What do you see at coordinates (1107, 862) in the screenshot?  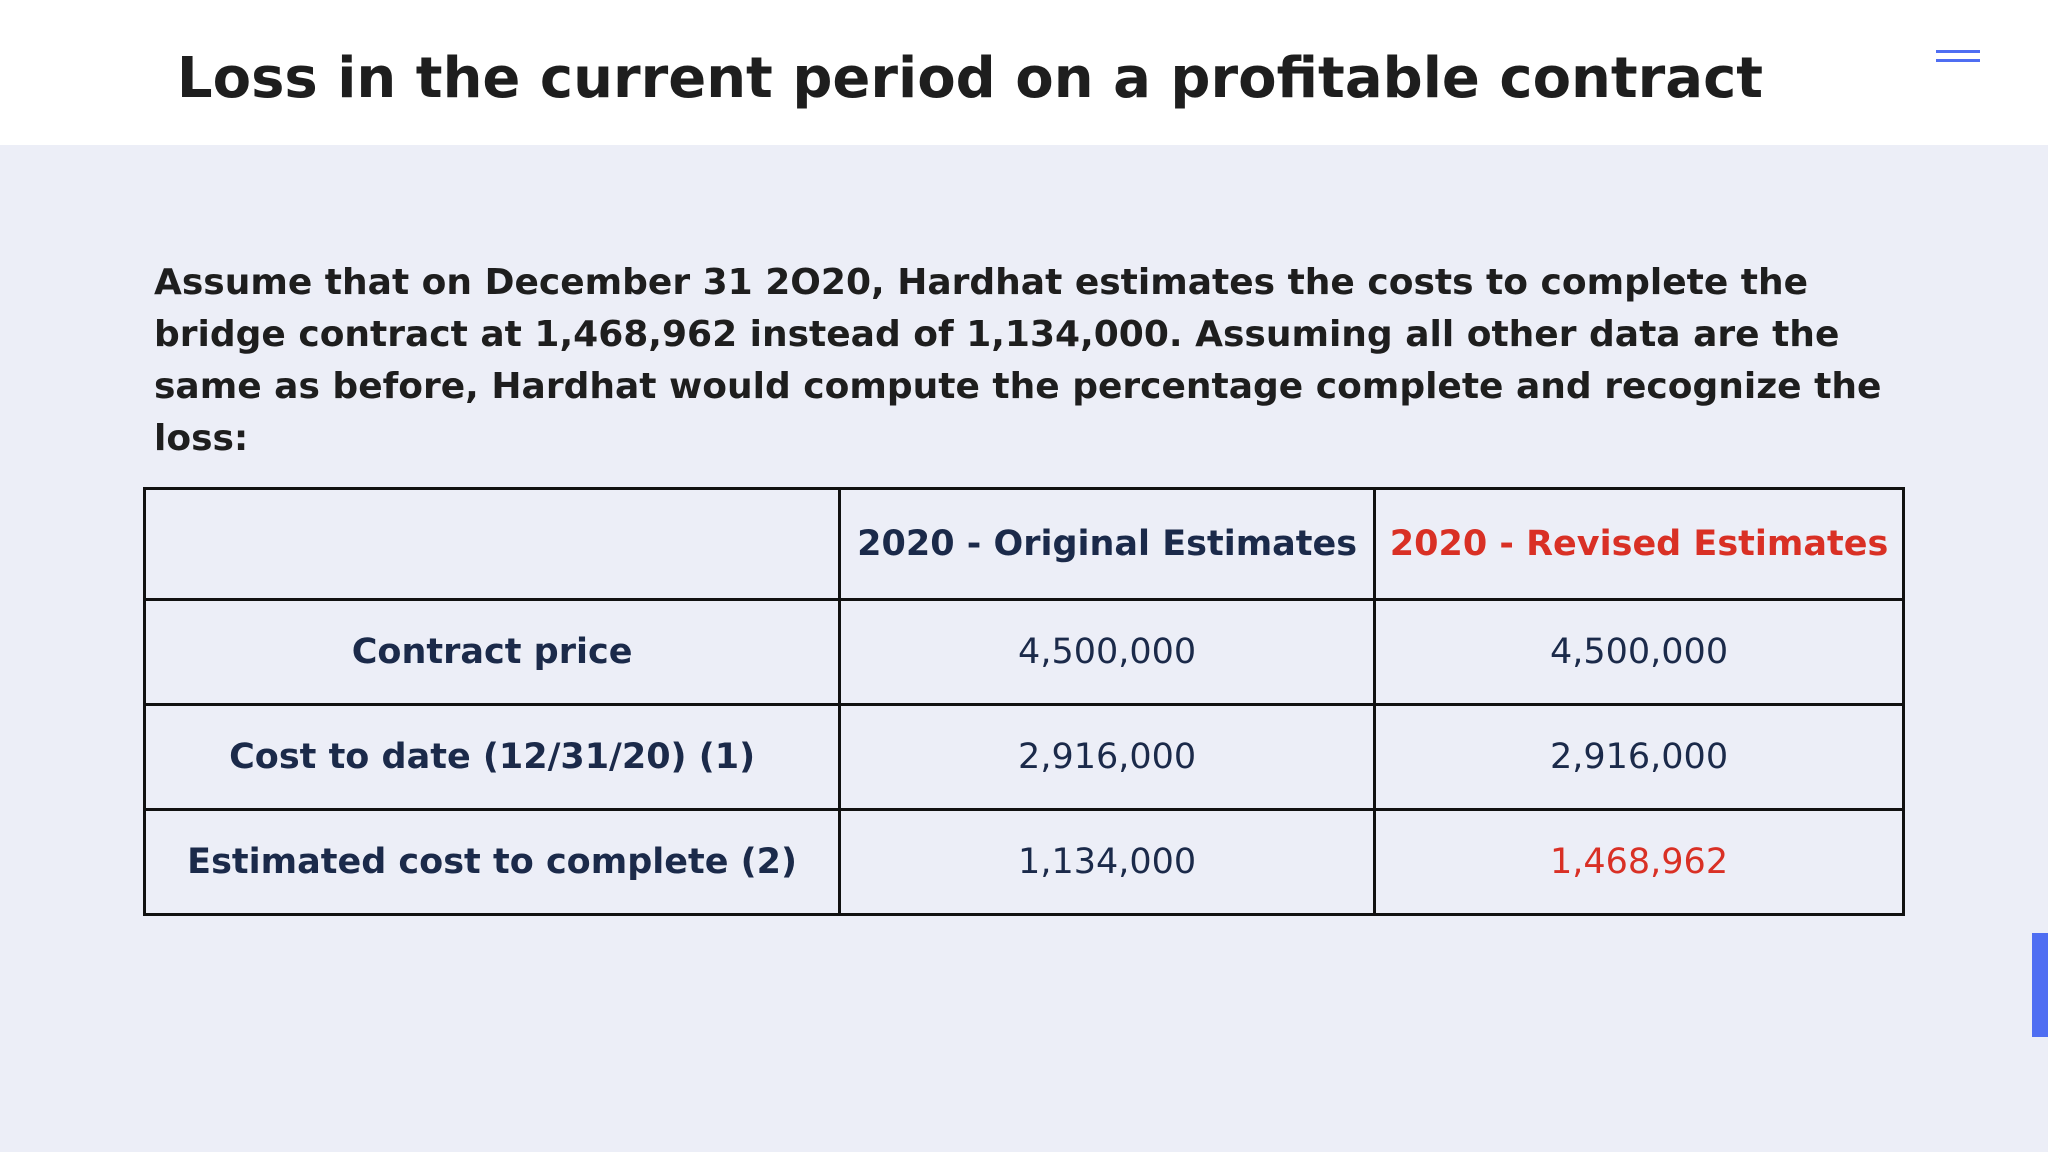 I see `cell-original-value: 1,134,000` at bounding box center [1107, 862].